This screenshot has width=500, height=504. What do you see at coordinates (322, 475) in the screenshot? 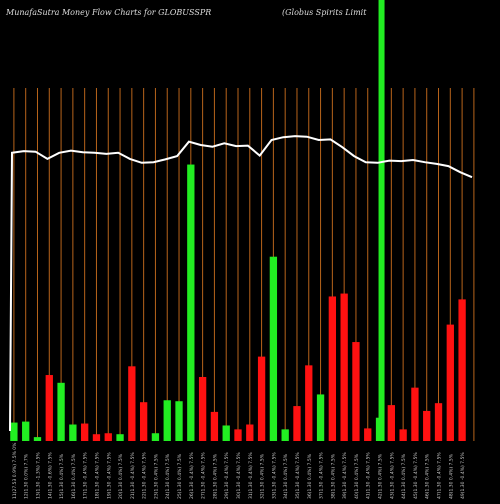
I see `x-tick-label: 37(1.30 -0.4%) 7.5%` at bounding box center [322, 475].